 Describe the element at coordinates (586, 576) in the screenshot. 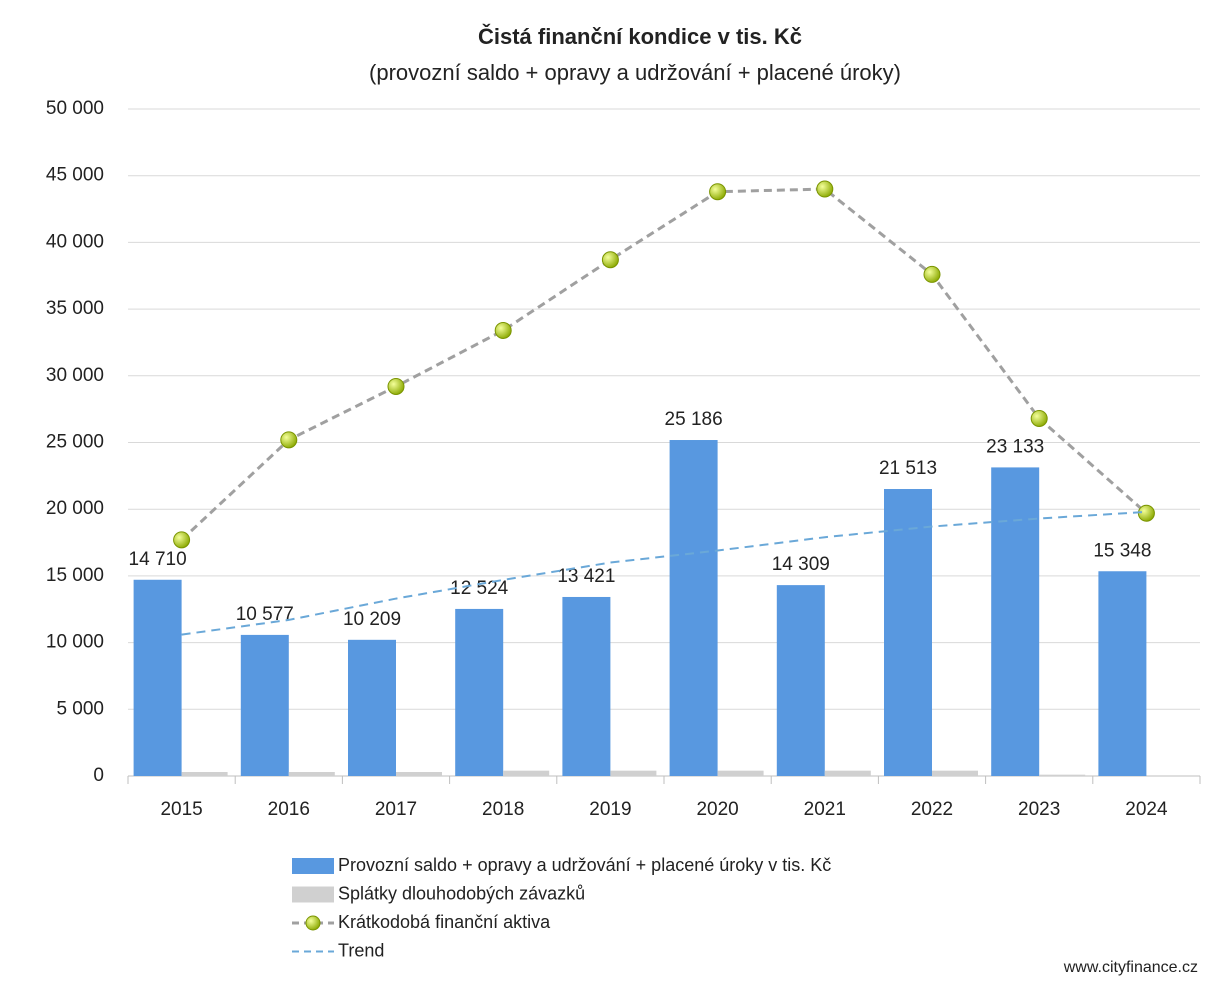

I see `data-label: 13 421` at that location.